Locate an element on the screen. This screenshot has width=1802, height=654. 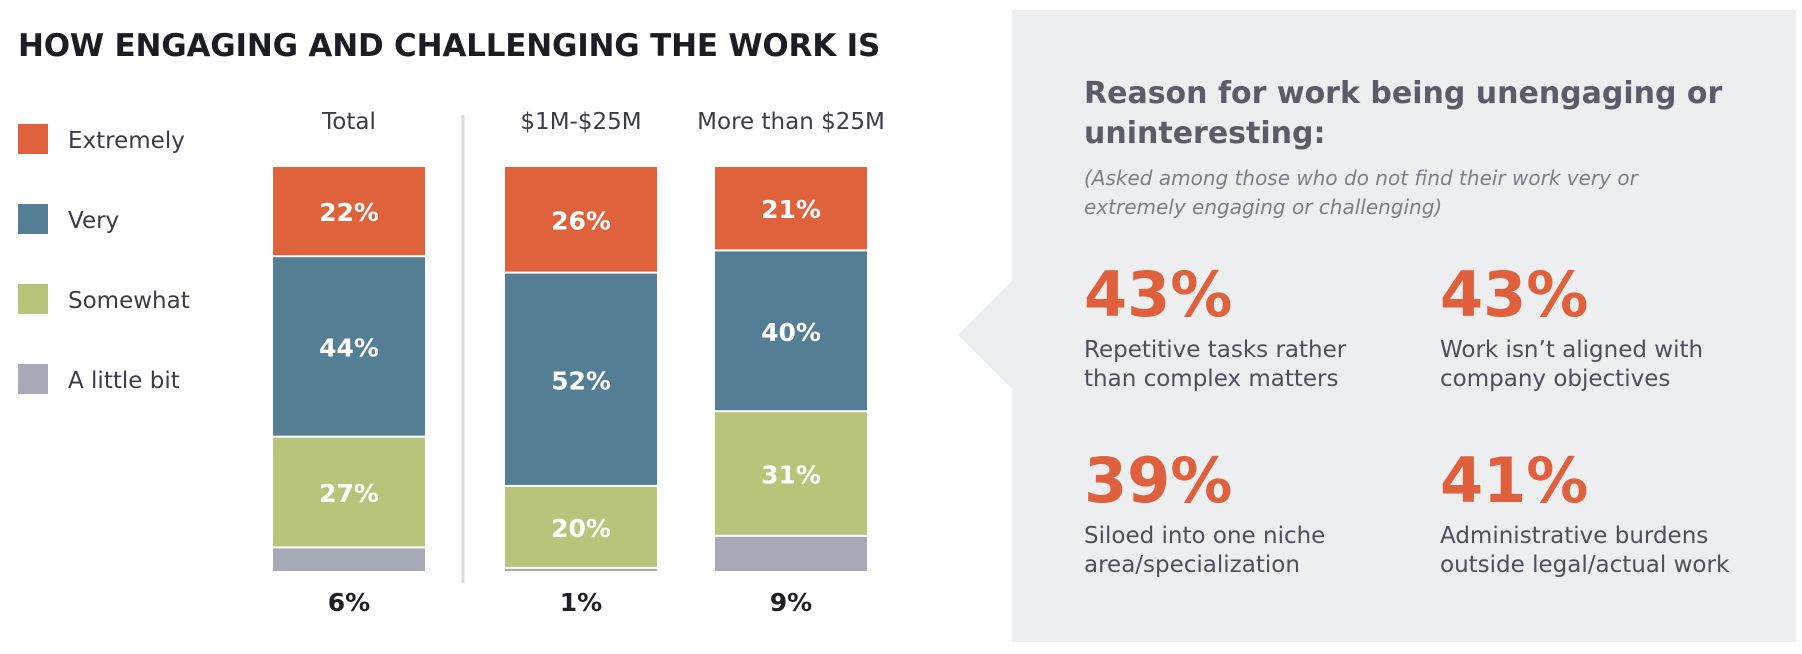
legend-label-a-little-bit: A little bit is located at coordinates (124, 381).